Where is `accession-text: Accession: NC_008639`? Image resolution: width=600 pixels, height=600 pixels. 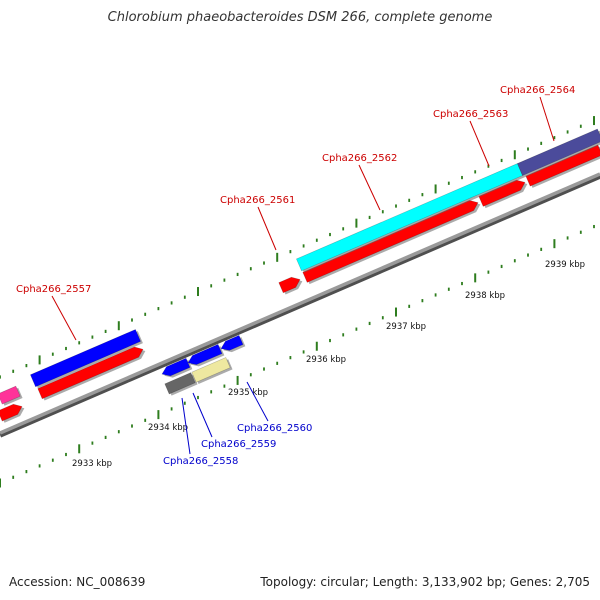
accession-text: Accession: NC_008639 is located at coordinates (77, 582).